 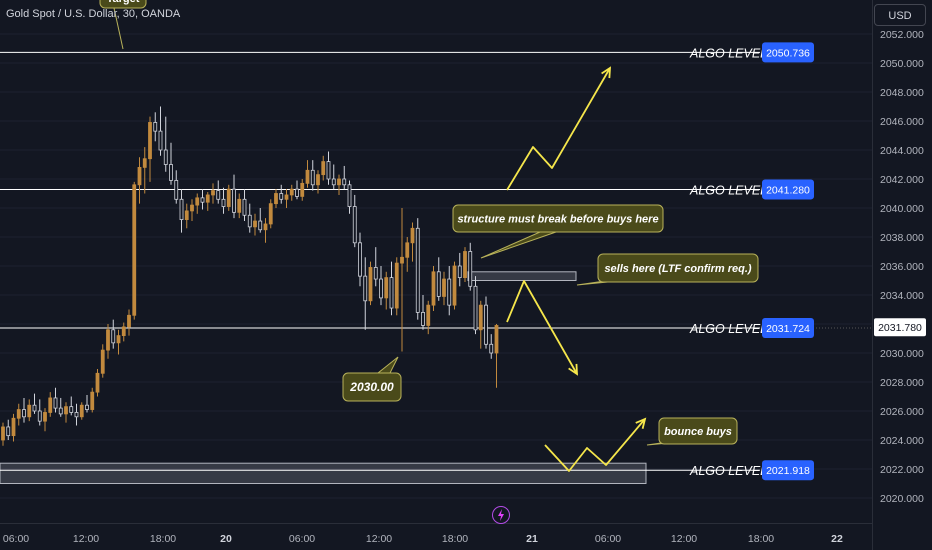 I want to click on y-tick-label: 2044.000, so click(x=902, y=151).